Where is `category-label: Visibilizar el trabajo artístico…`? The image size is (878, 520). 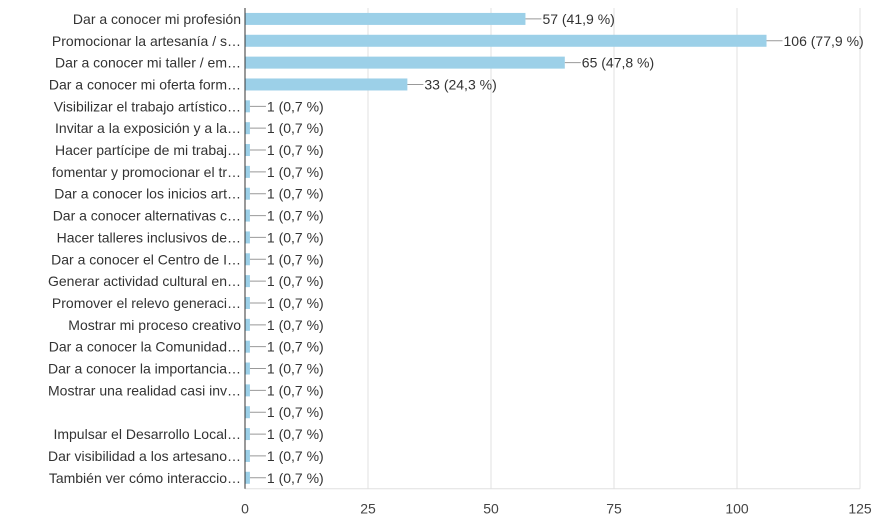 category-label: Visibilizar el trabajo artístico… is located at coordinates (147, 106).